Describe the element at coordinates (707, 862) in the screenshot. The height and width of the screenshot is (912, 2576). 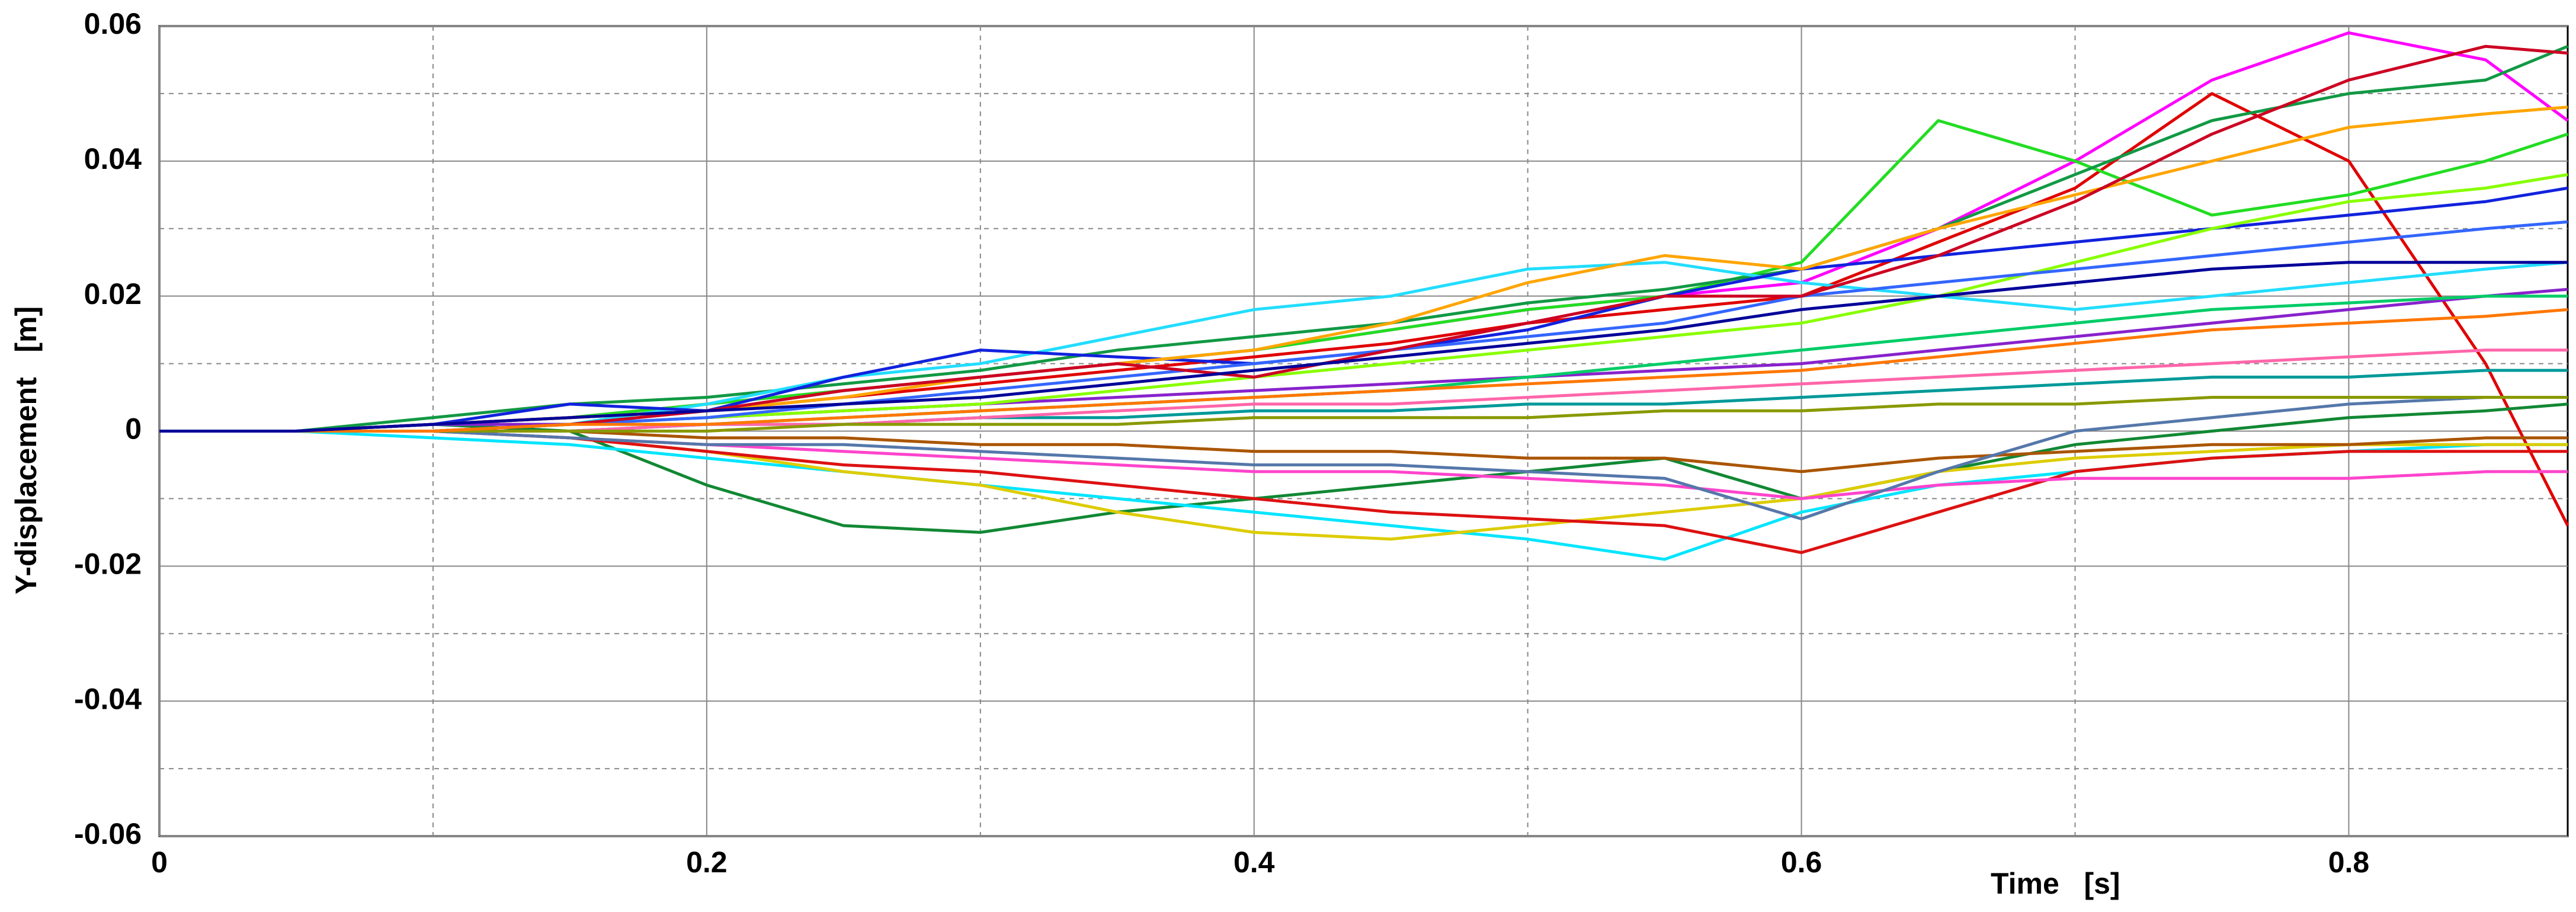
I see `x-tick-label: 0.2` at that location.